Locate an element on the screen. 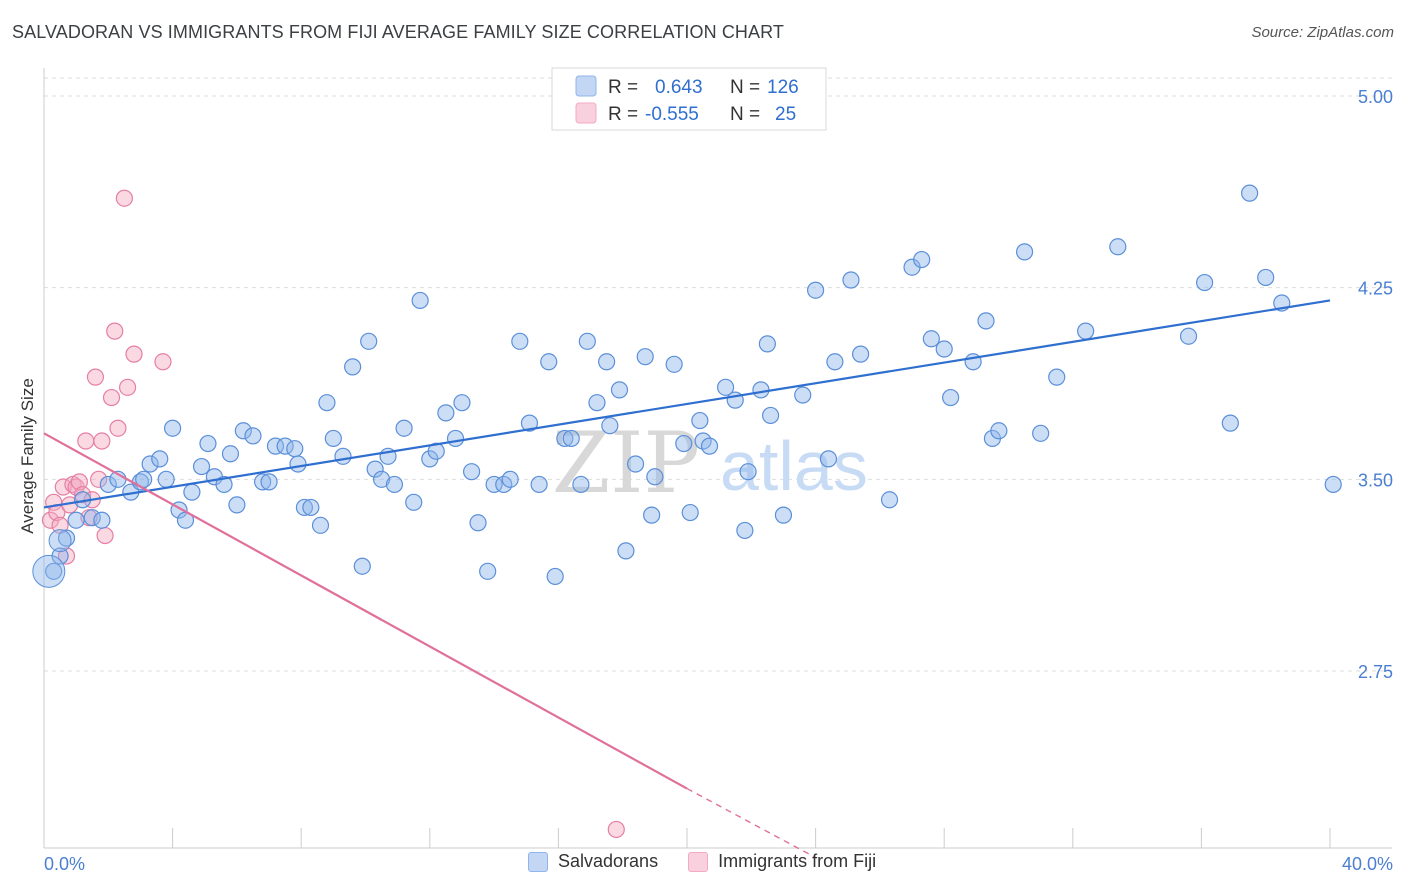 The height and width of the screenshot is (892, 1406). y-tick-label: 3.50 is located at coordinates (1375, 480).